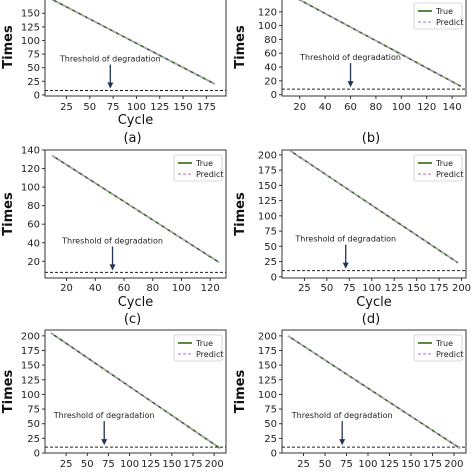  Describe the element at coordinates (270, 81) in the screenshot. I see `y-tick-label: 20` at that location.